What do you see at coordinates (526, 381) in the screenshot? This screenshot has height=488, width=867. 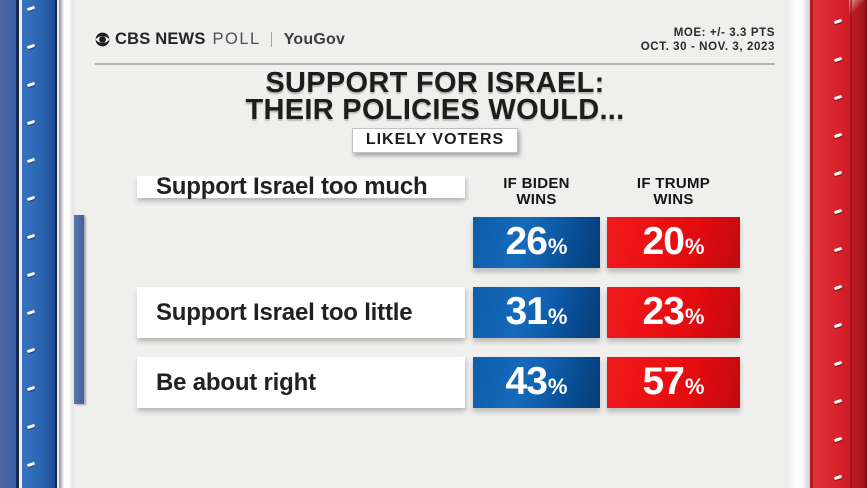 I see `value-number: 43` at bounding box center [526, 381].